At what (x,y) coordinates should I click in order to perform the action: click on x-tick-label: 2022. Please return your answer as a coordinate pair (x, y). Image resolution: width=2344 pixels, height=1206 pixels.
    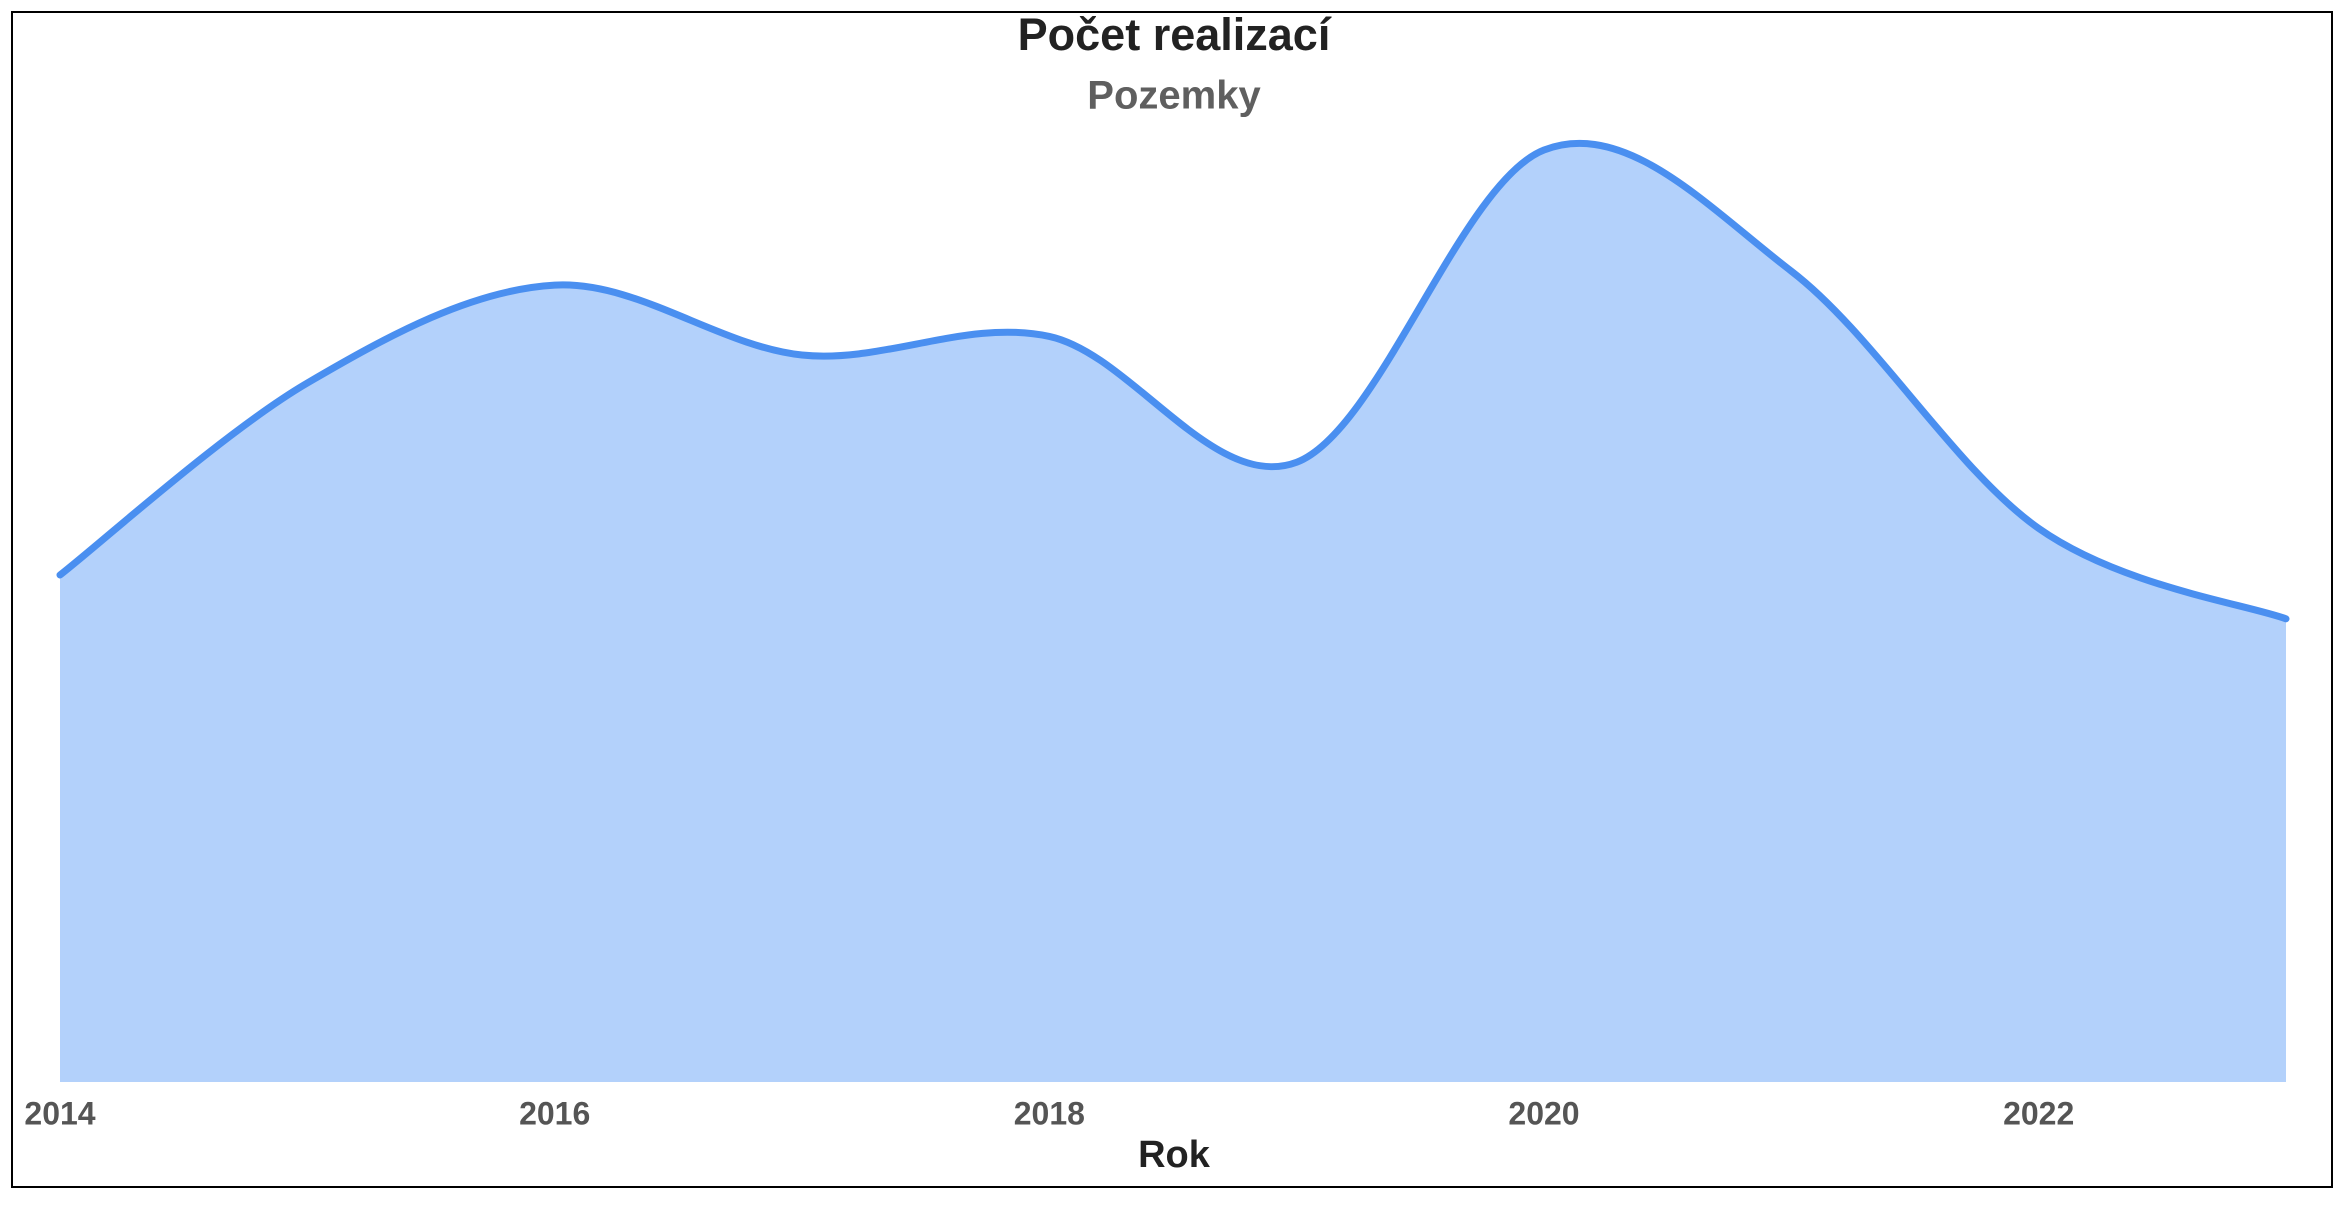
    Looking at the image, I should click on (2038, 1113).